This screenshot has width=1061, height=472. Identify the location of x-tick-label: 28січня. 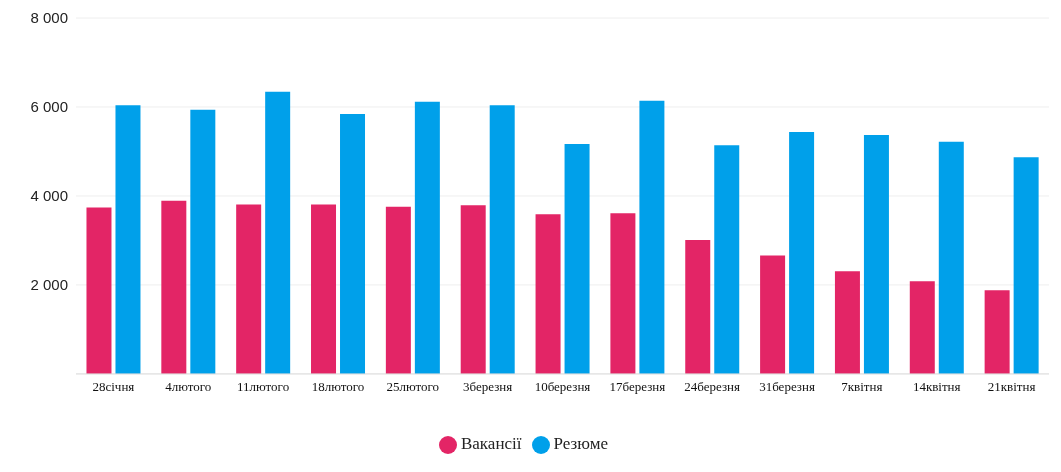
(113, 387).